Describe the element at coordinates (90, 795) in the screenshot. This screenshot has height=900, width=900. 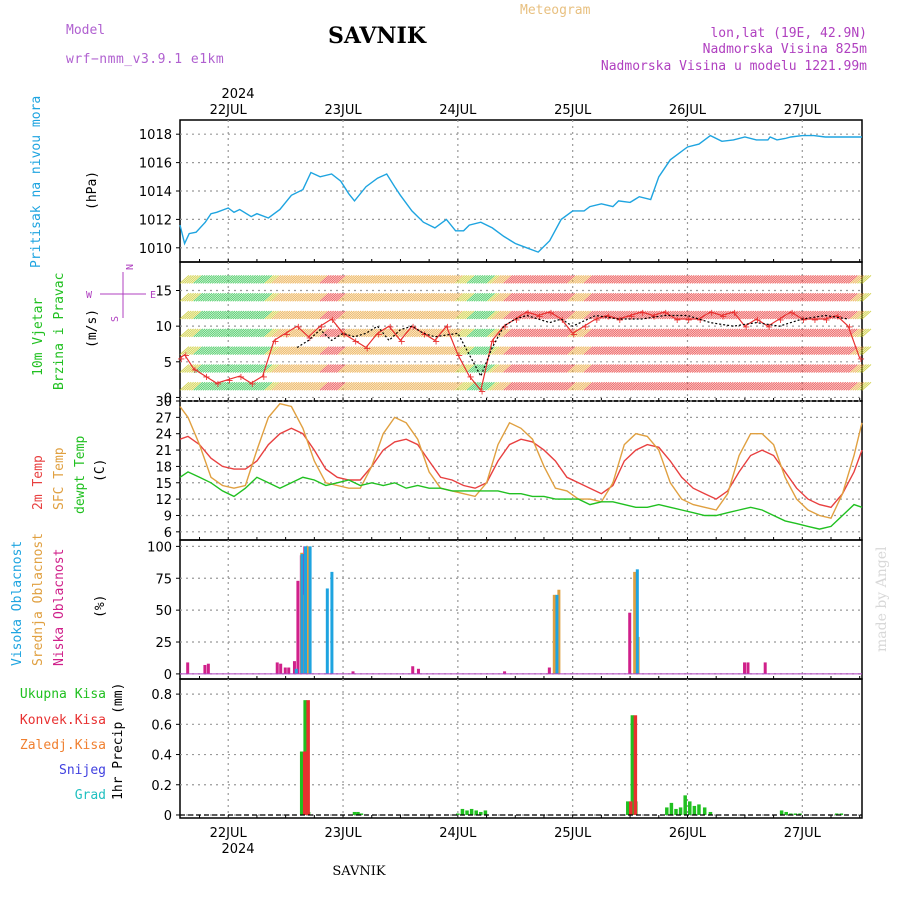
I see `legend-hail: Grad` at that location.